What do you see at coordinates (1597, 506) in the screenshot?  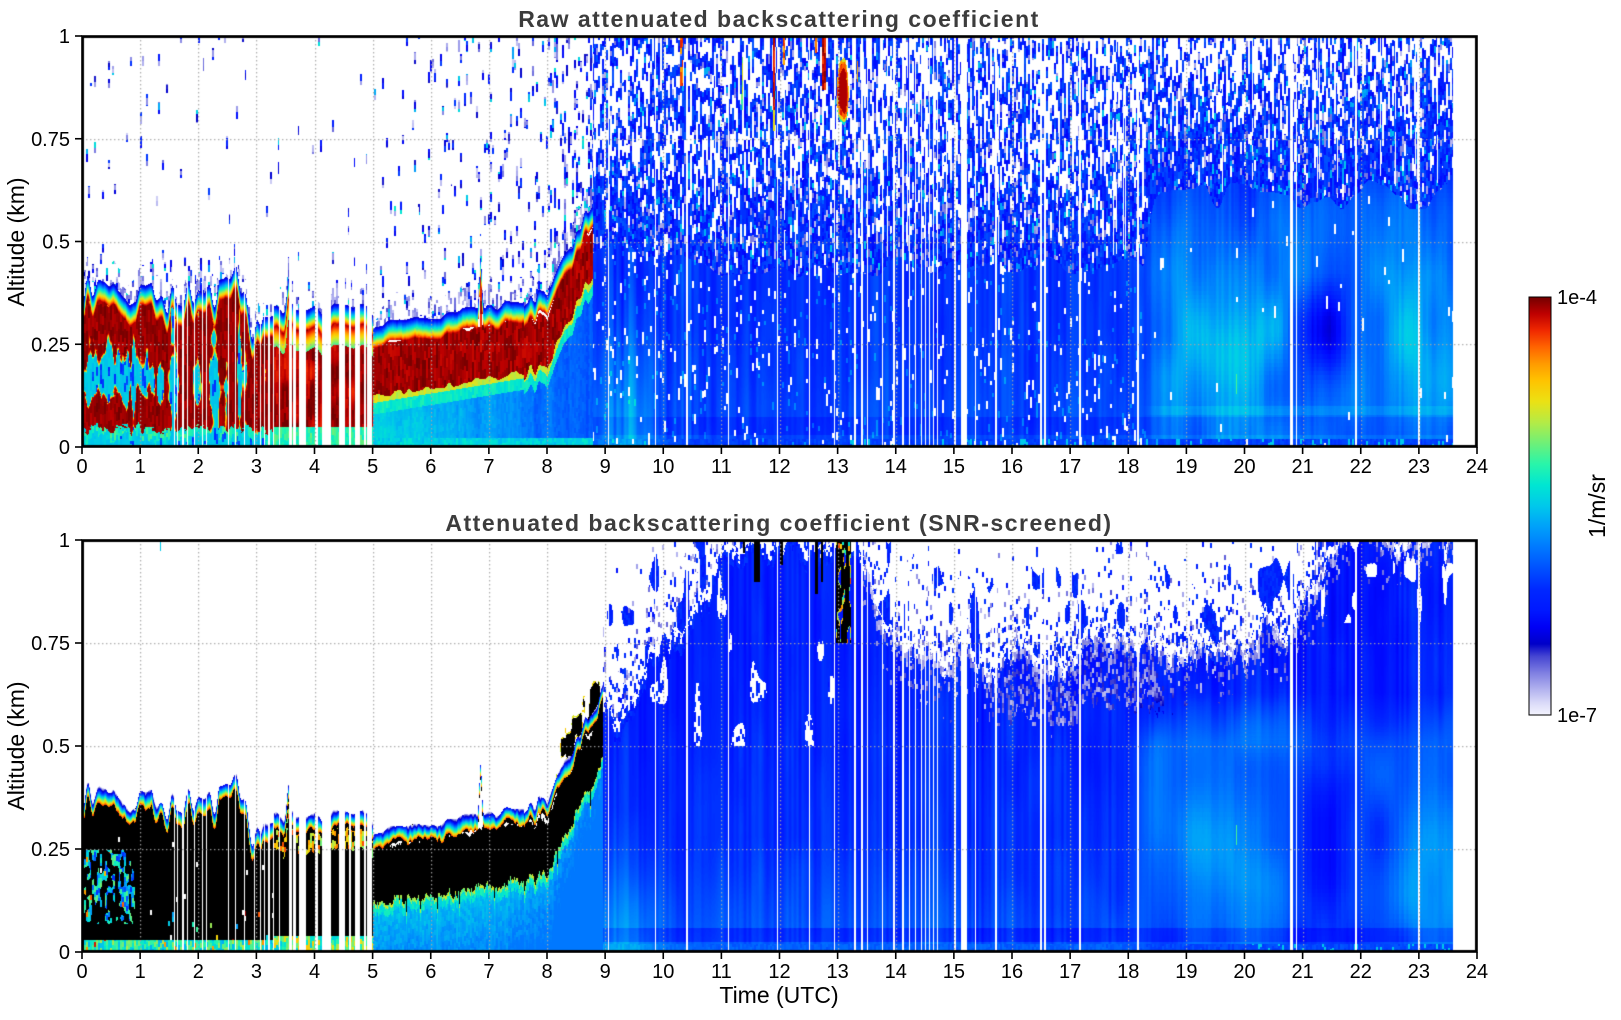 I see `svg-text: 1/m/sr` at bounding box center [1597, 506].